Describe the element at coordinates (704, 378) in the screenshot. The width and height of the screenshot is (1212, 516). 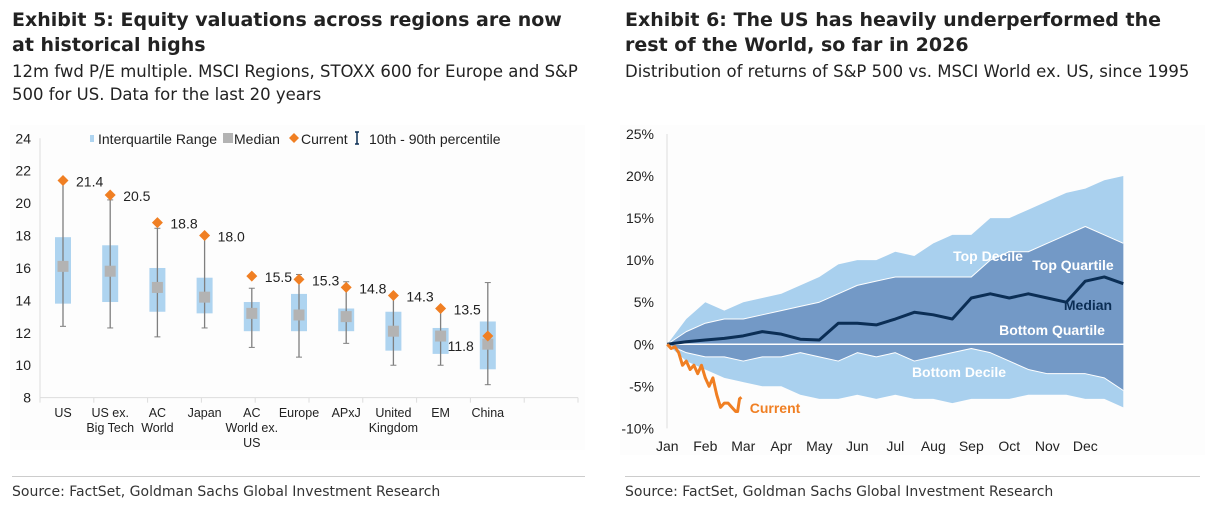
I see `current-line` at that location.